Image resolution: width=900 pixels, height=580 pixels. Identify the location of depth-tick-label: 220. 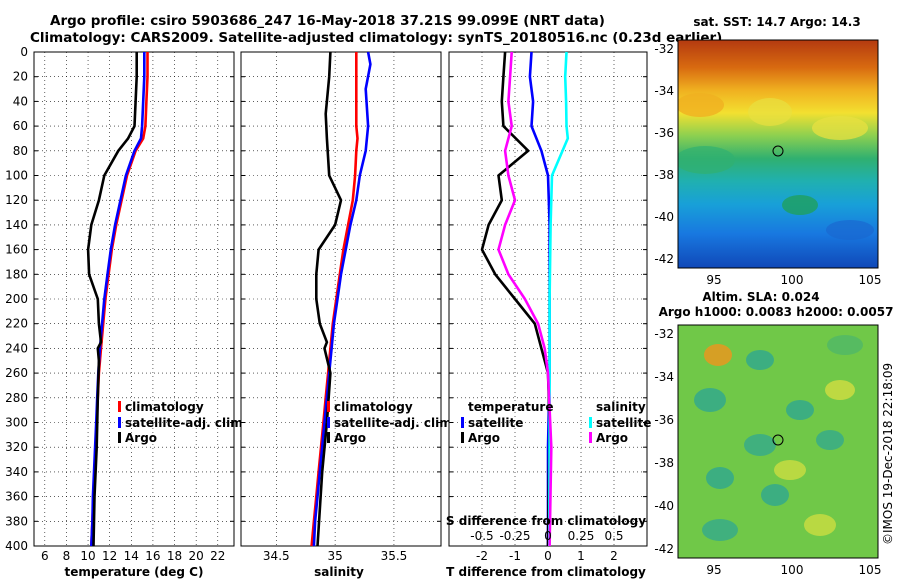
(16, 324).